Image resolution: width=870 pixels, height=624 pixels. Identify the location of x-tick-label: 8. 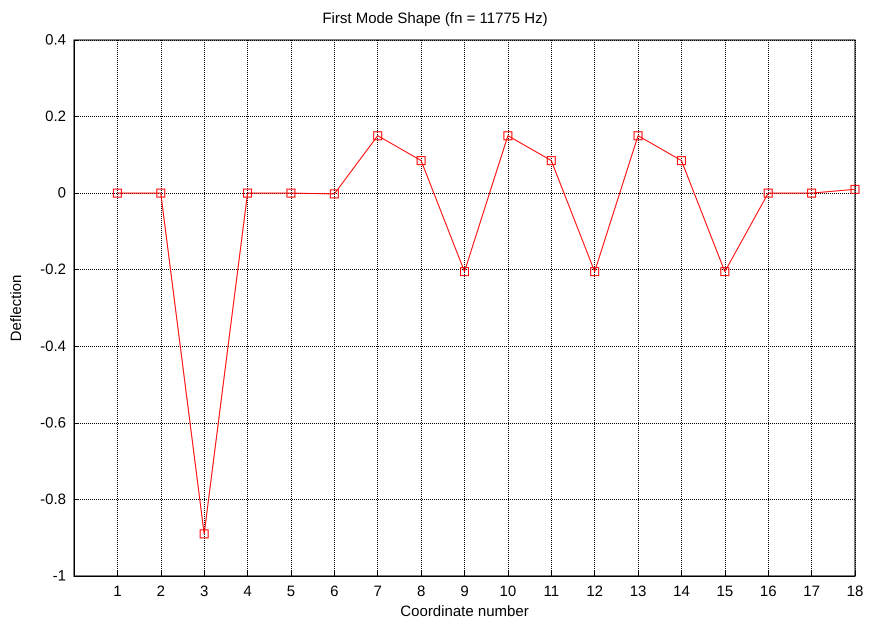
(421, 591).